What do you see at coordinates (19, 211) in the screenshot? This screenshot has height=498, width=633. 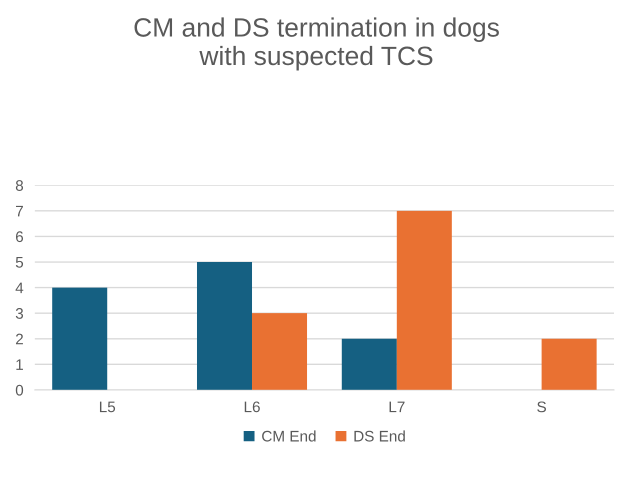 I see `y-tick-label: 7` at bounding box center [19, 211].